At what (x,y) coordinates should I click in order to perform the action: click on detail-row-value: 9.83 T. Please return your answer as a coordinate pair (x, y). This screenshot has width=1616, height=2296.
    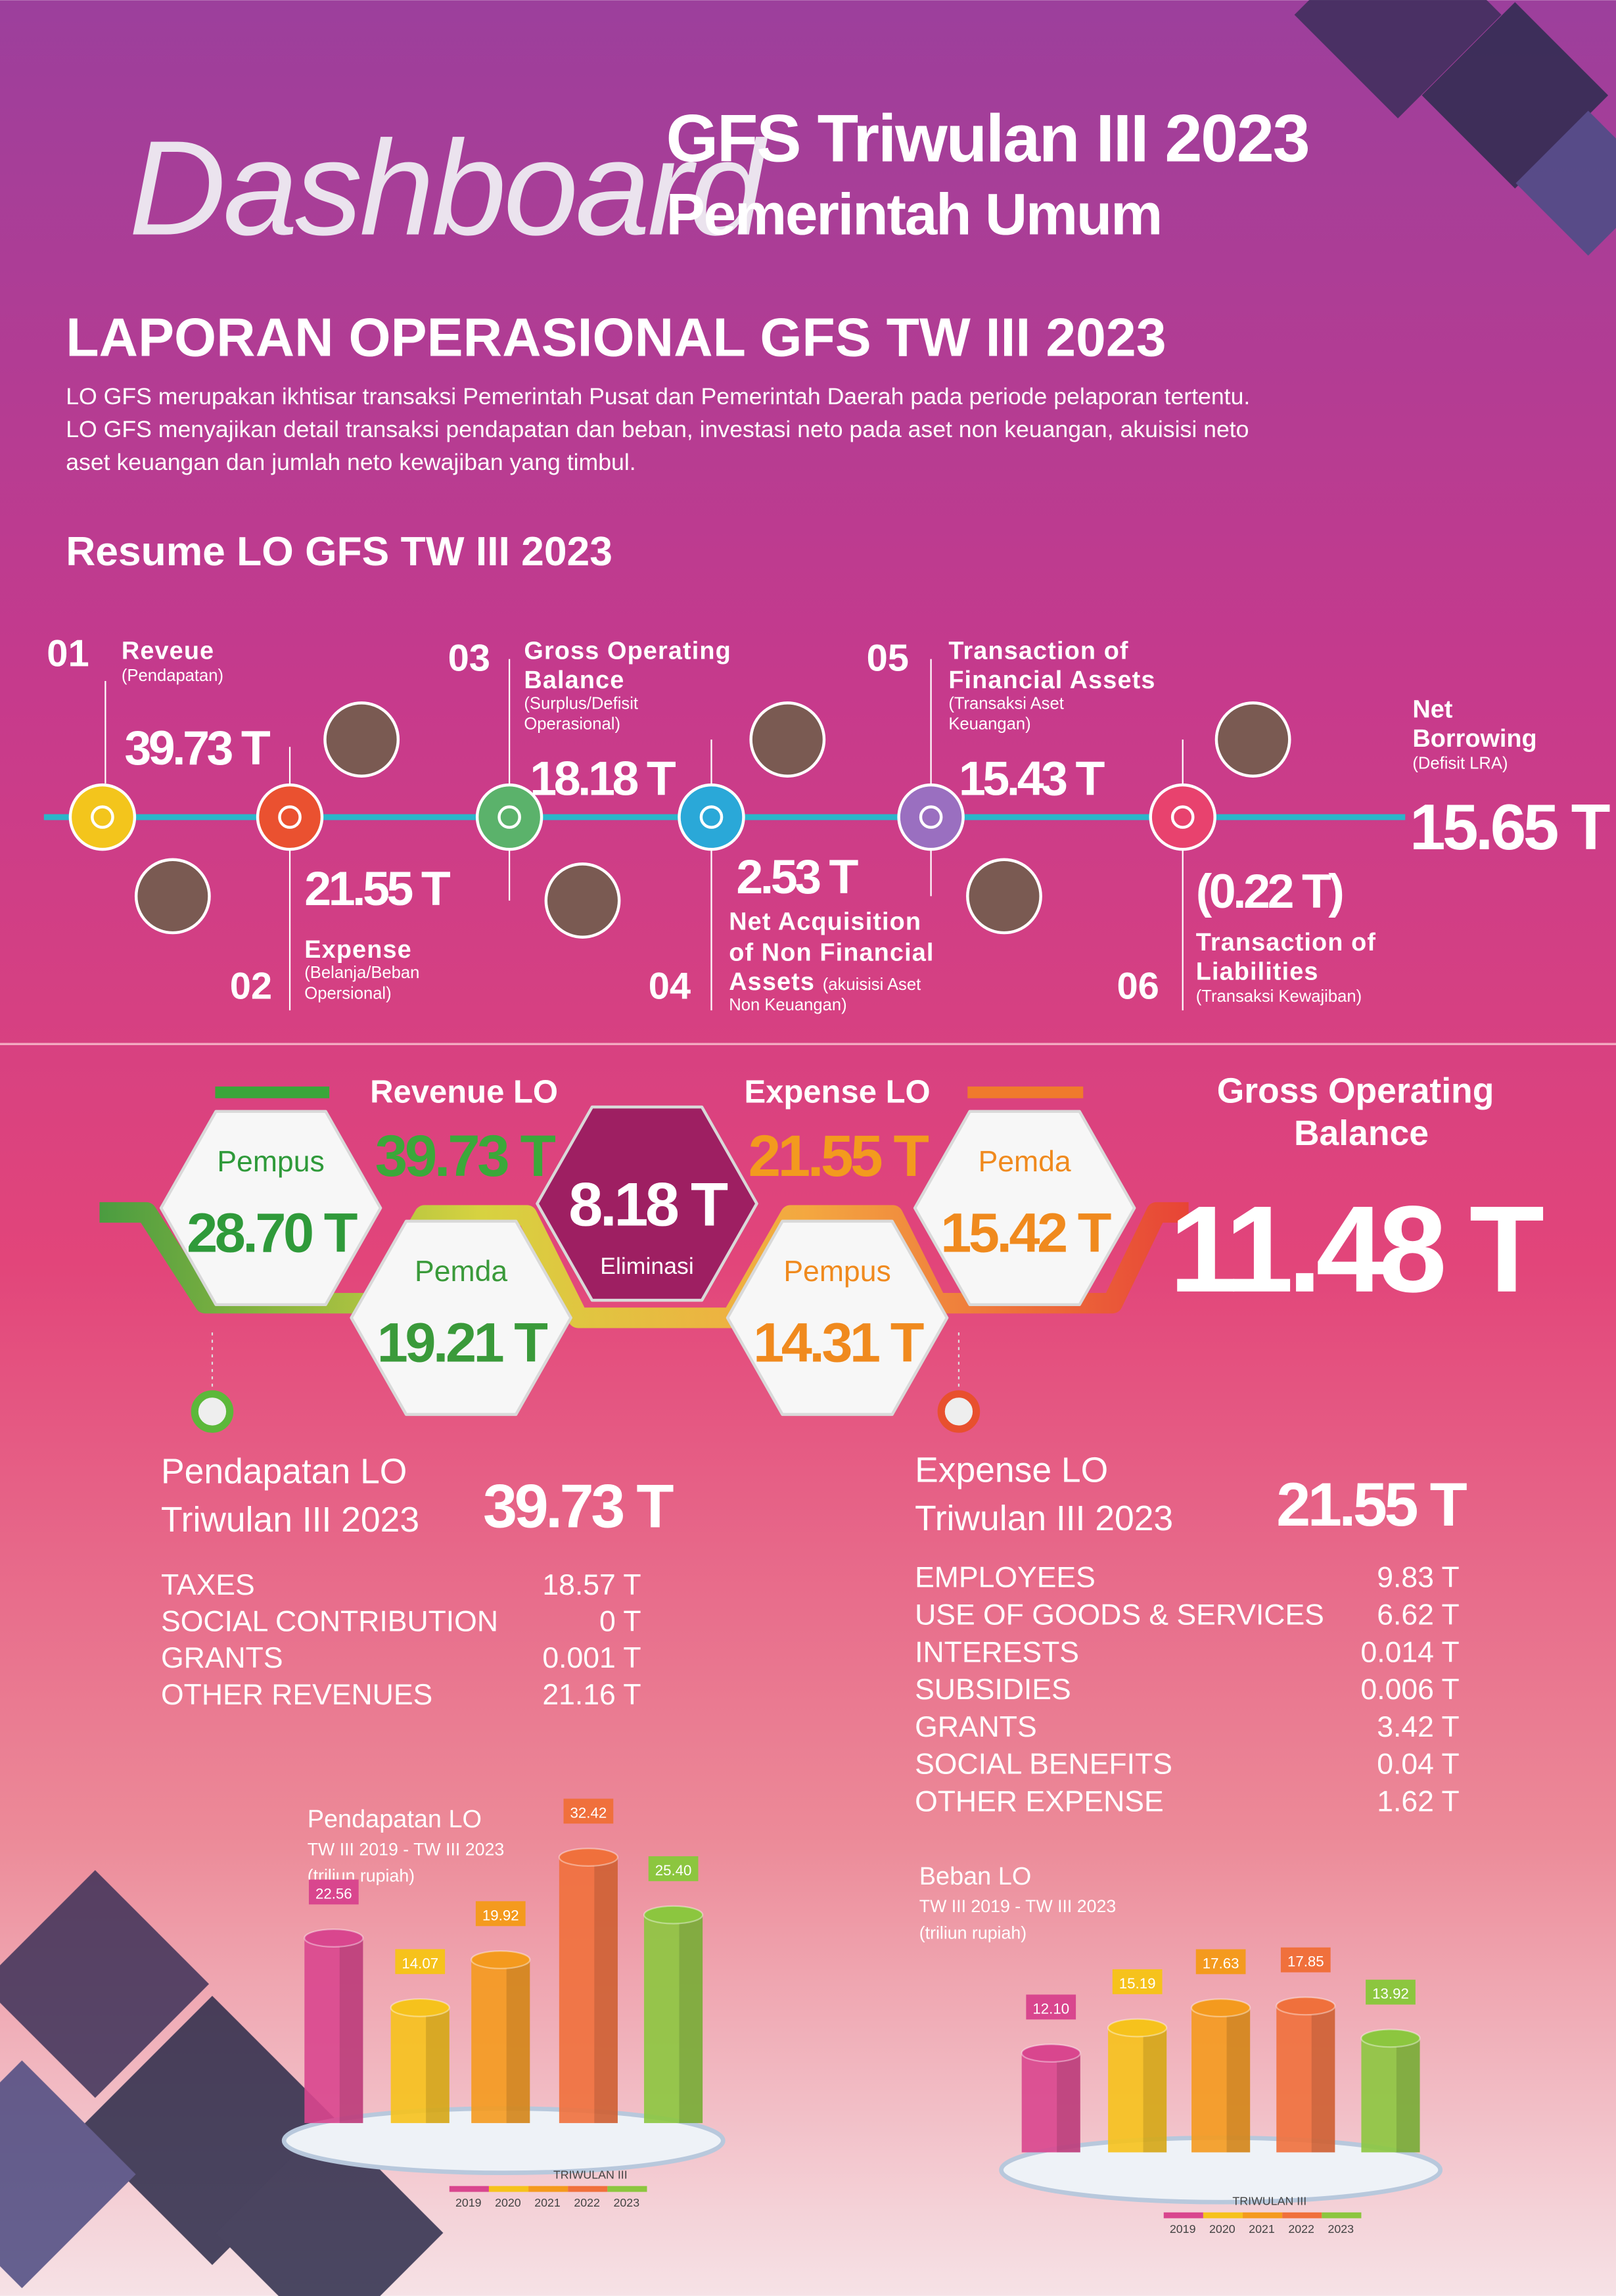
    Looking at the image, I should click on (1418, 1578).